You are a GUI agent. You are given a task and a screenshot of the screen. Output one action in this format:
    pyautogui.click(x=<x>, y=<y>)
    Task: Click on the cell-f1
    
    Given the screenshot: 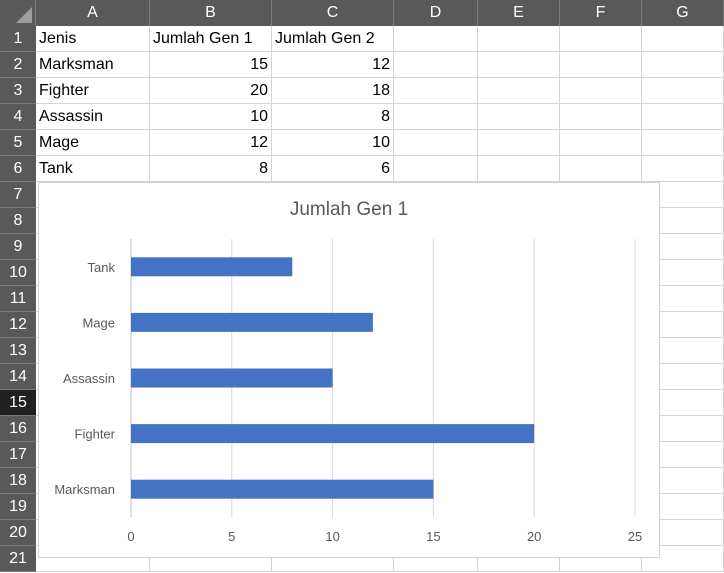 What is the action you would take?
    pyautogui.click(x=601, y=39)
    